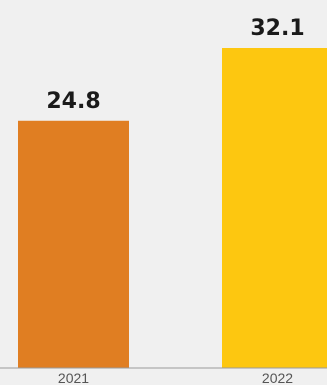 The width and height of the screenshot is (327, 385). What do you see at coordinates (73, 377) in the screenshot?
I see `x-tick-label-2021: 2021` at bounding box center [73, 377].